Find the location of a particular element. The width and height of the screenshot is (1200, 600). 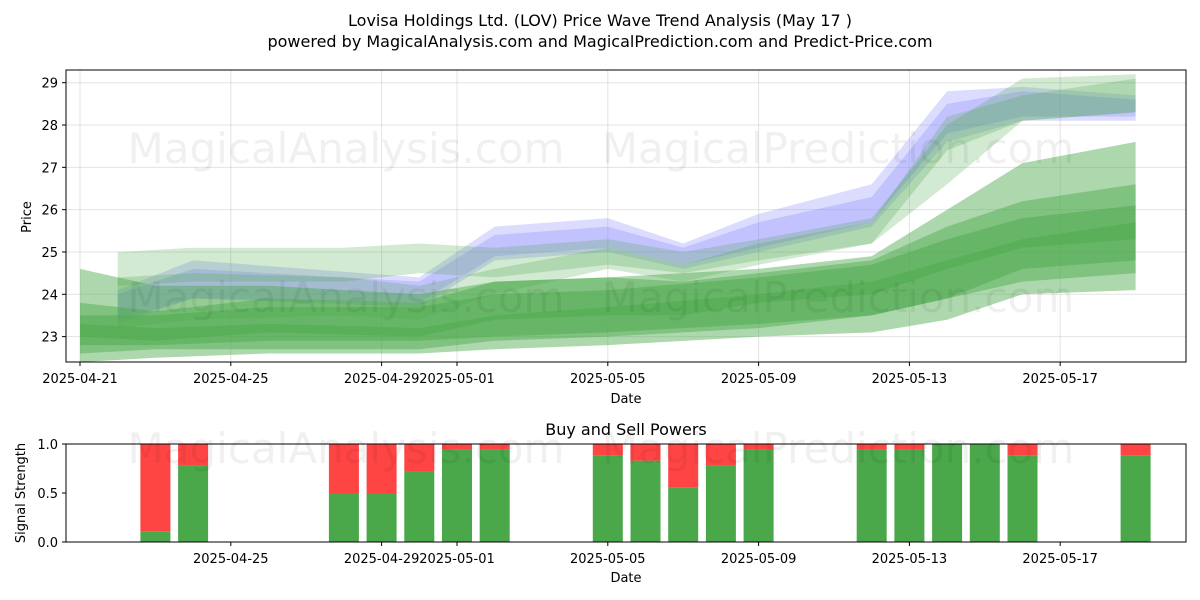

power-title: Buy and Sell Powers is located at coordinates (626, 429).